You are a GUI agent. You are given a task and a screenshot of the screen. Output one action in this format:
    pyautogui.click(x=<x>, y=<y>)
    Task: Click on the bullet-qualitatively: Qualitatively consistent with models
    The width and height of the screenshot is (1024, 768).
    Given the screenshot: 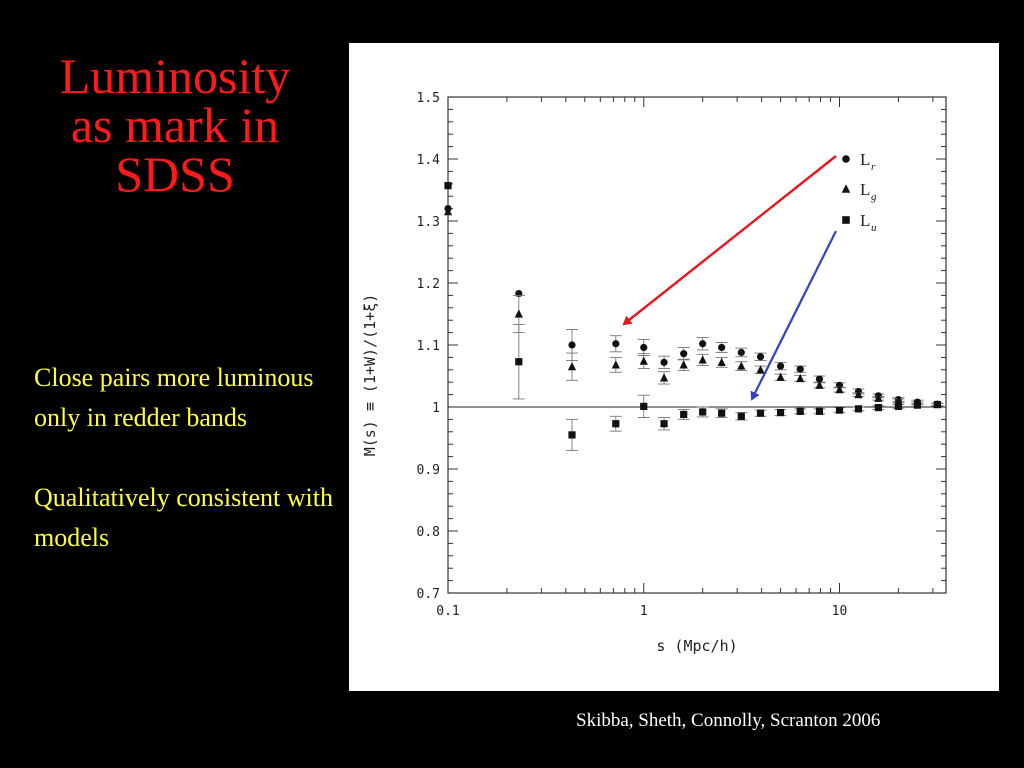 What is the action you would take?
    pyautogui.click(x=183, y=517)
    